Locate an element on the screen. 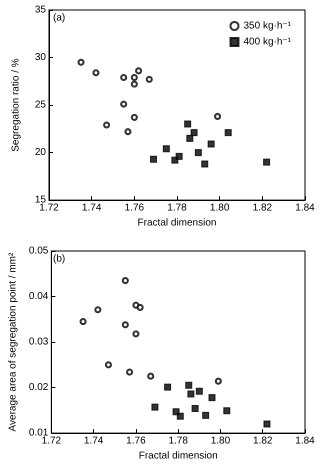 This screenshot has height=467, width=336. y-axis-title: Segregation ratio / % is located at coordinates (16, 105).